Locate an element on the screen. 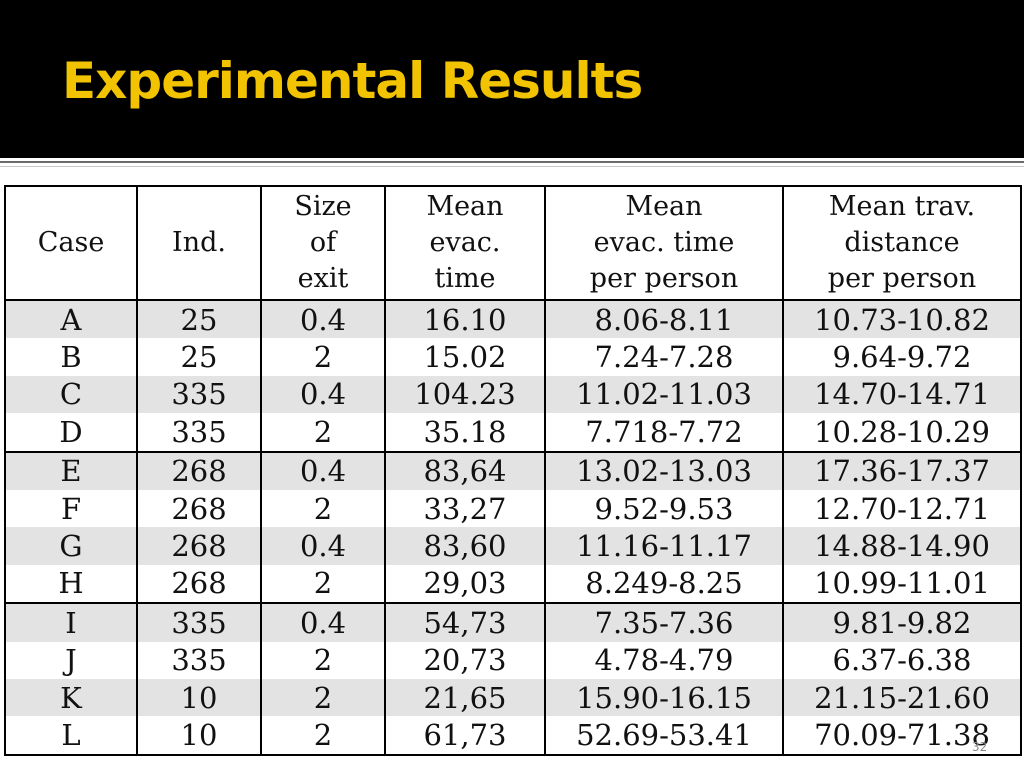 The height and width of the screenshot is (768, 1024). table-cell: J is located at coordinates (71, 660).